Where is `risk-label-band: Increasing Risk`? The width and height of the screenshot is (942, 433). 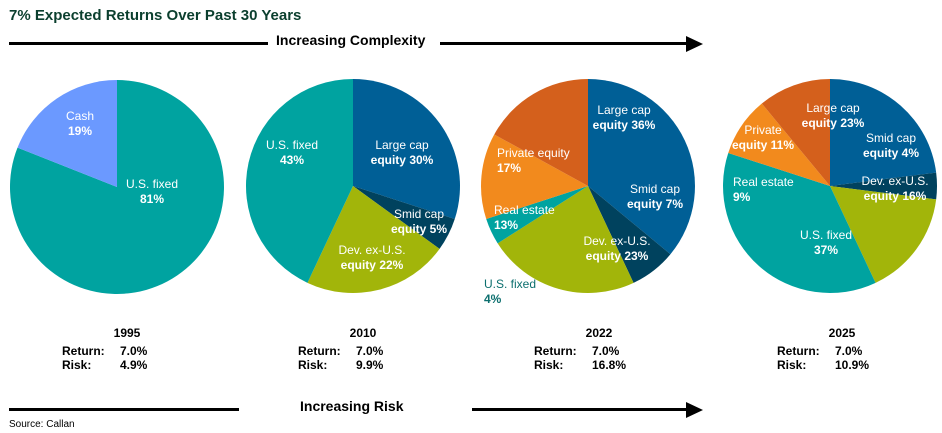
risk-label-band: Increasing Risk is located at coordinates (352, 406).